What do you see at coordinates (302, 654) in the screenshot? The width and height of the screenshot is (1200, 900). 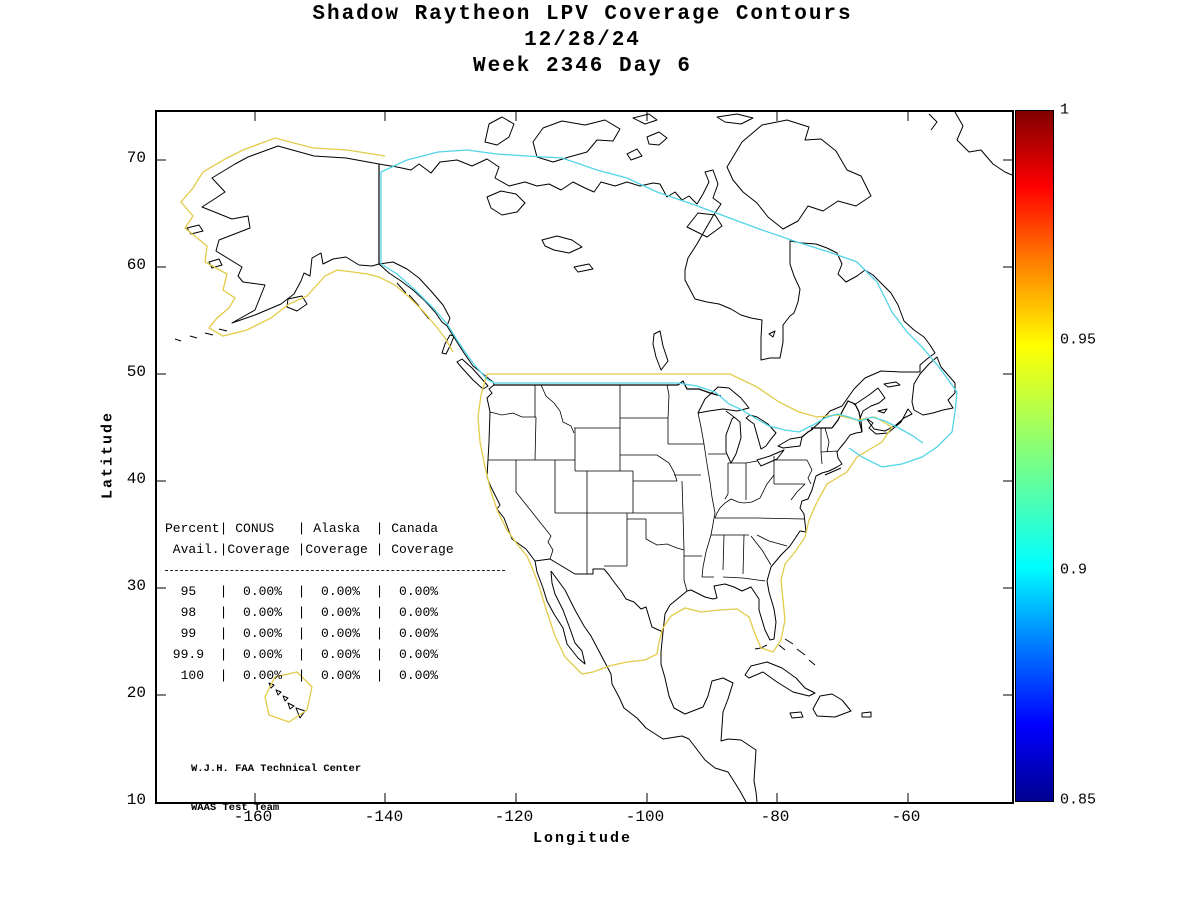 I see `table-row: 99.9 | 0.00% | 0.00% | 0.00%` at bounding box center [302, 654].